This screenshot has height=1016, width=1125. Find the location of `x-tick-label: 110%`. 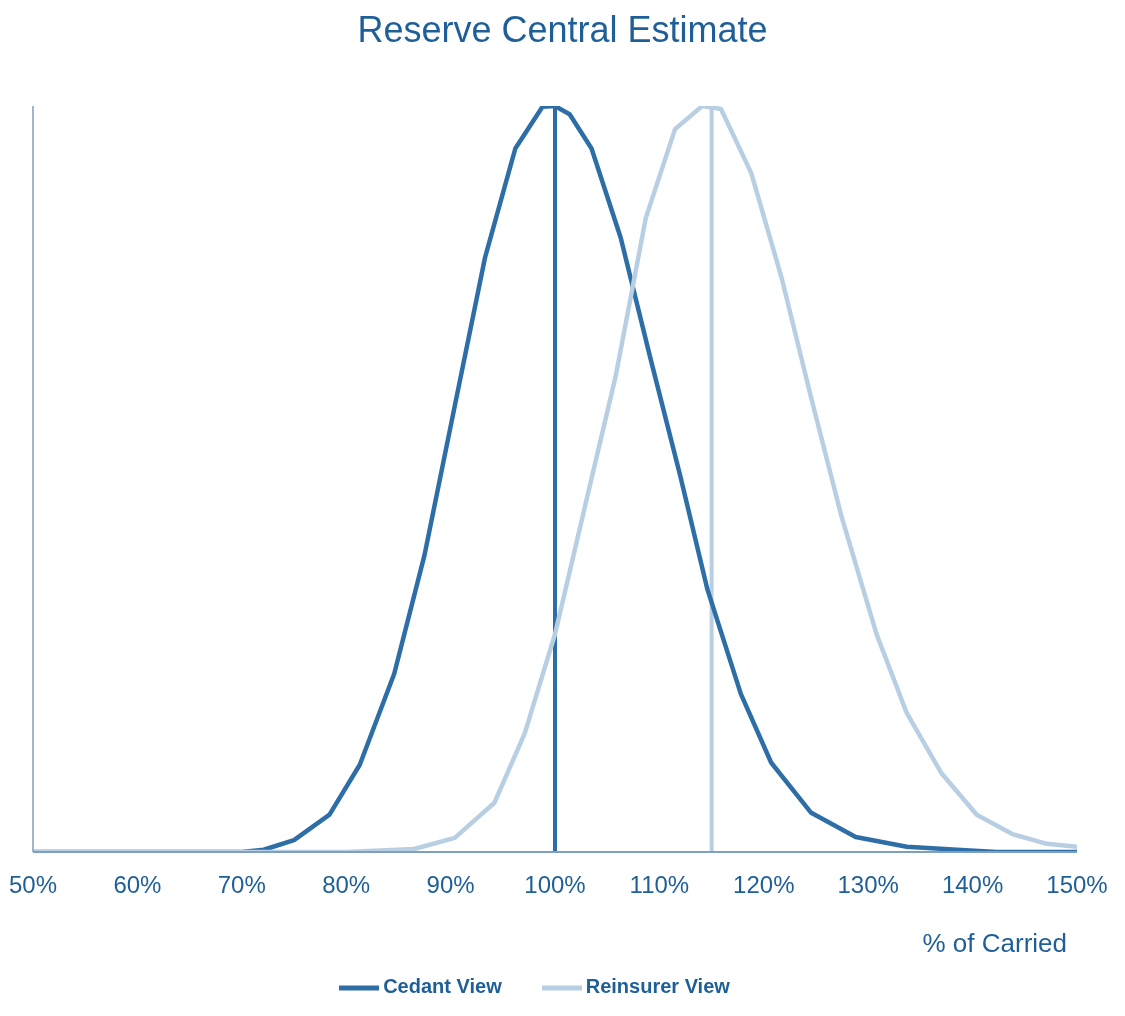

x-tick-label: 110% is located at coordinates (659, 885).